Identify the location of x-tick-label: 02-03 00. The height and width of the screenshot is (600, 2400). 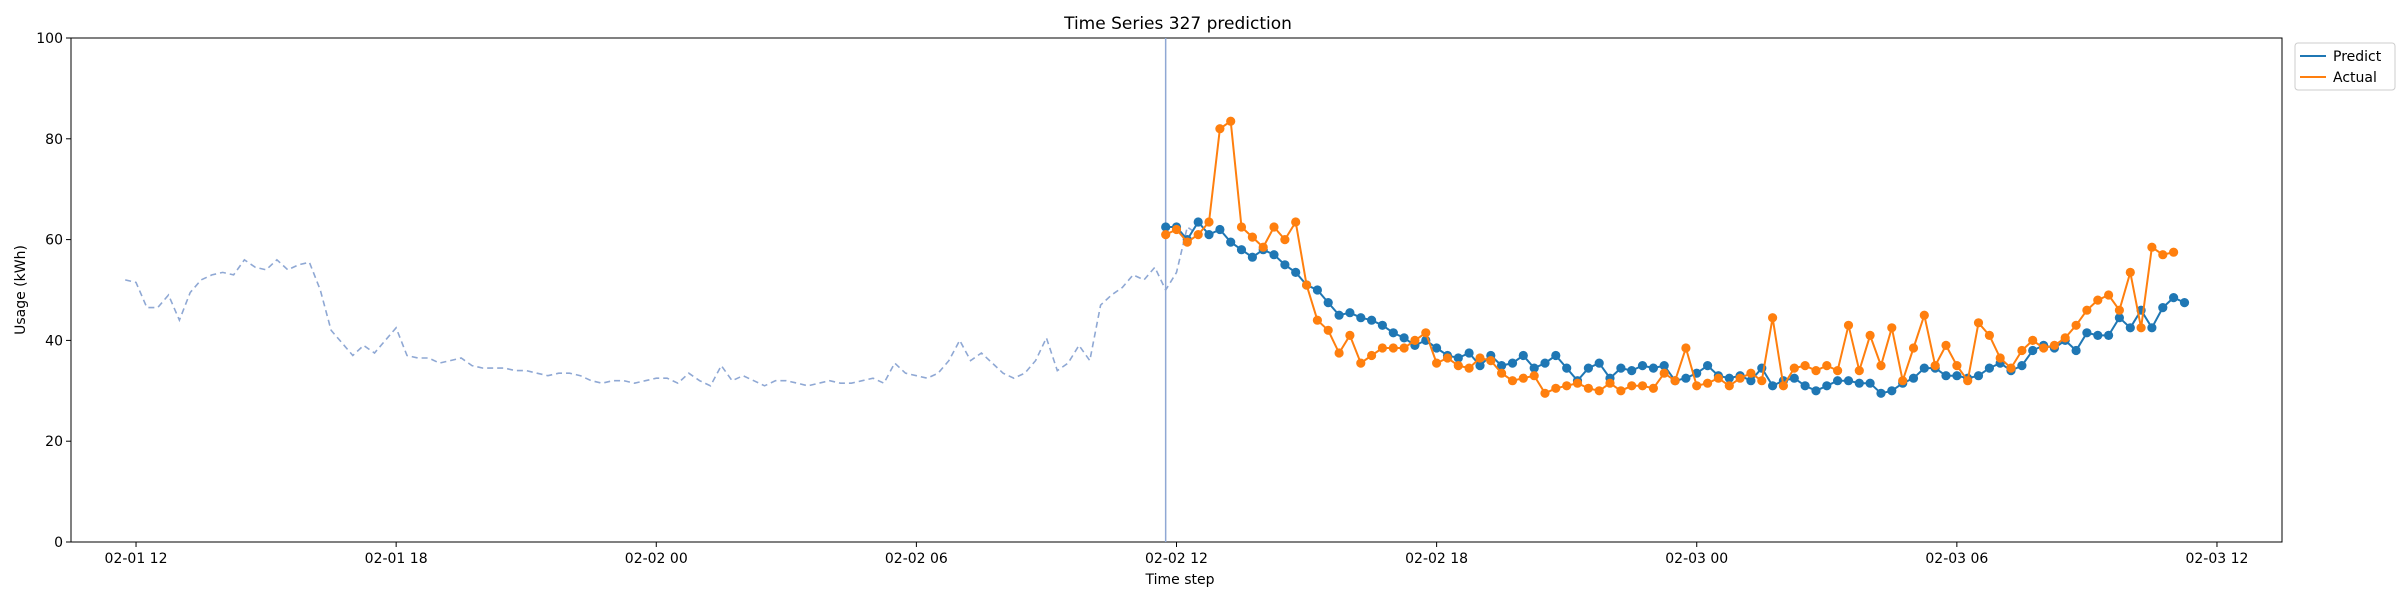
(1696, 559).